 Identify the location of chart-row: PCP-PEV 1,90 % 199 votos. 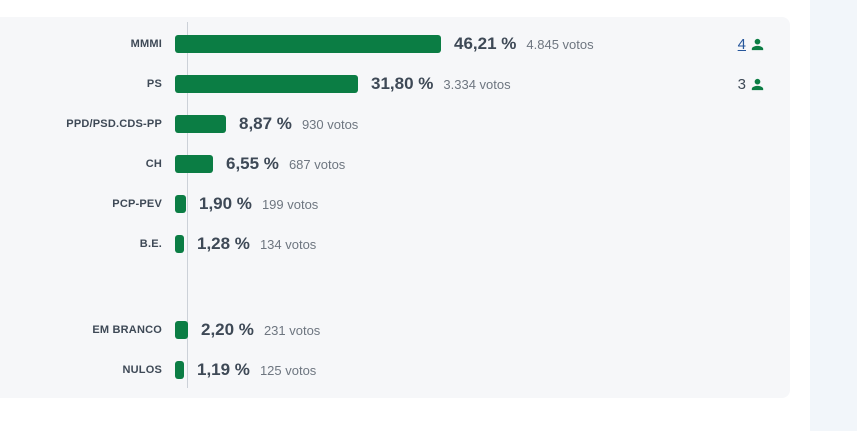
(383, 204).